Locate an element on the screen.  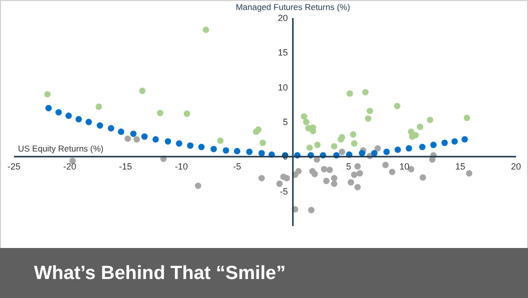
x-axis-title: US Equity Returns (%) is located at coordinates (61, 149).